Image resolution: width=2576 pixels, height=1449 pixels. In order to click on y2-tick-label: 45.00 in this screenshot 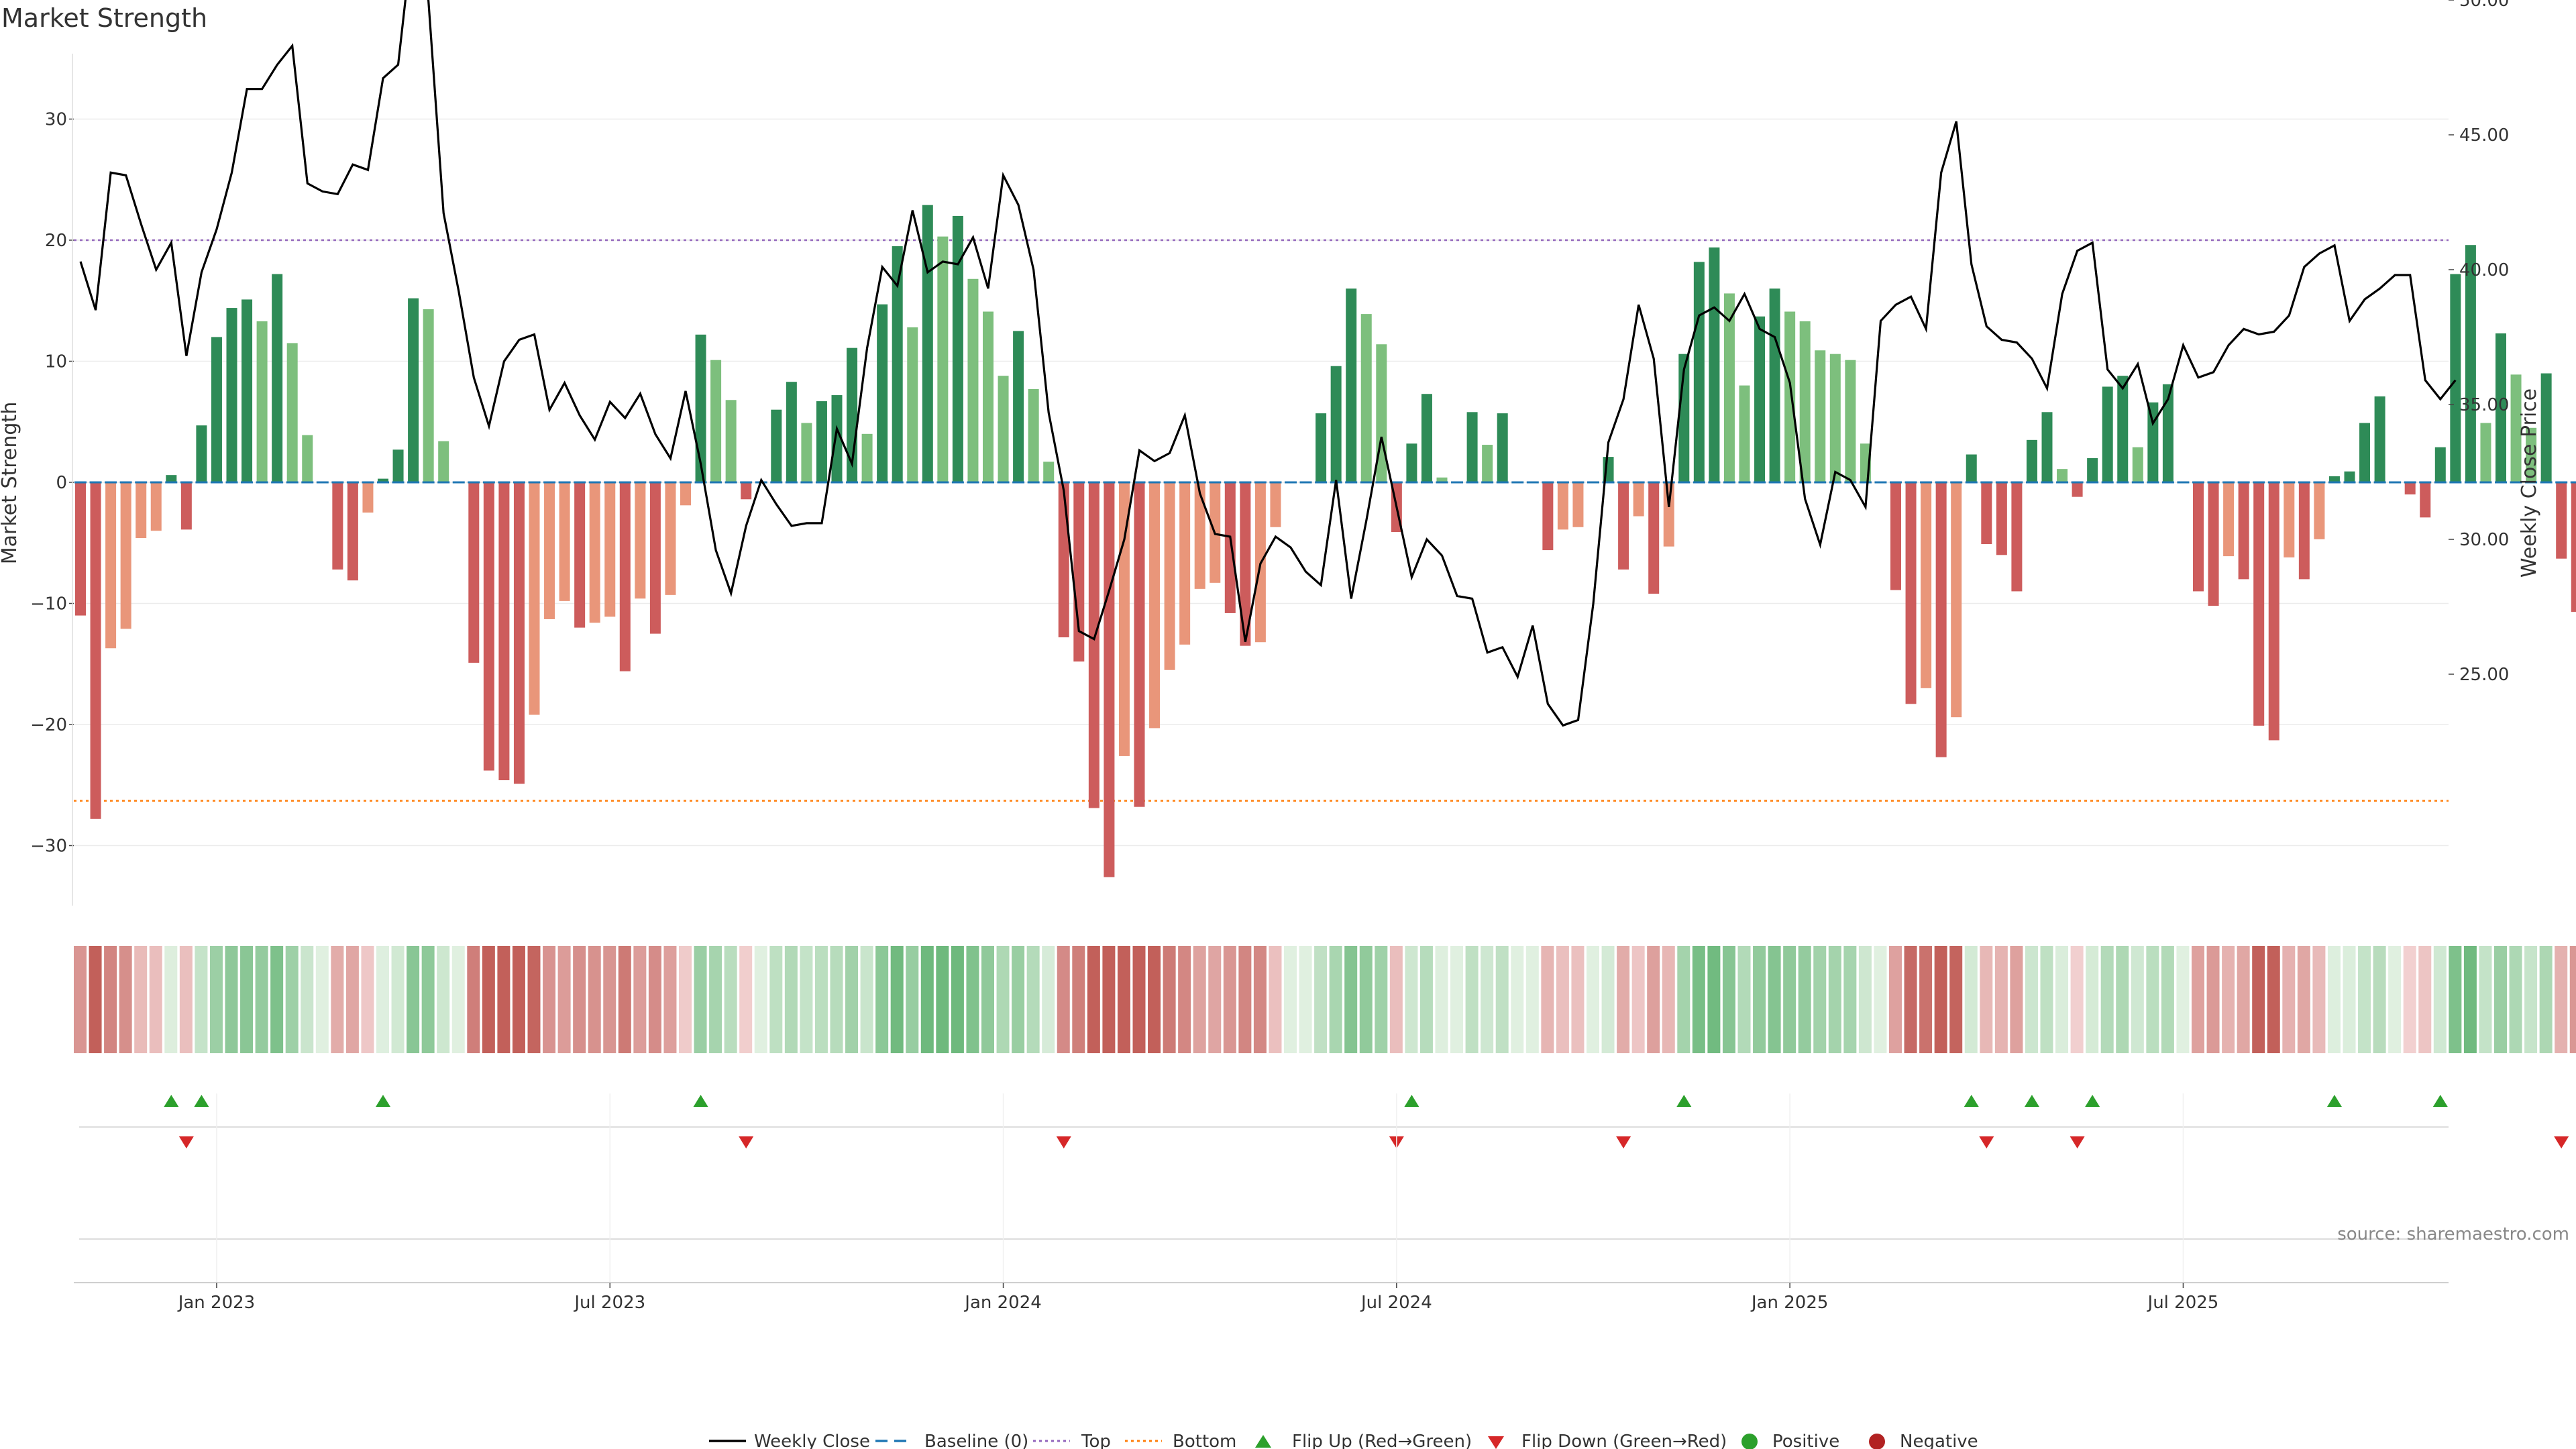, I will do `click(2484, 135)`.